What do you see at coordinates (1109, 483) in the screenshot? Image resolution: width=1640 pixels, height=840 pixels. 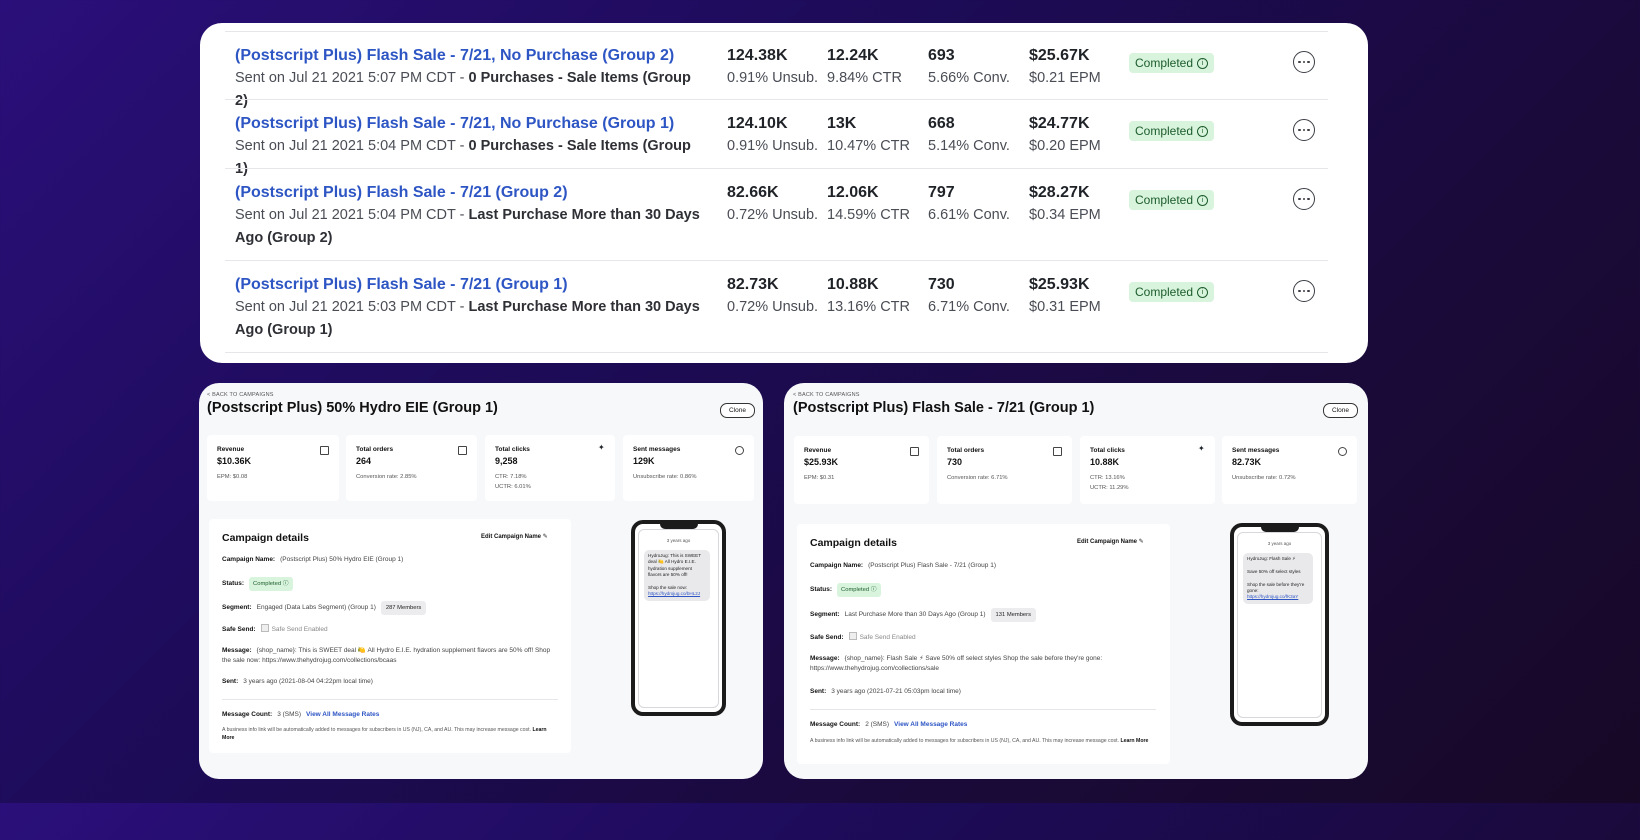 I see `stat-sub: CTR: 13.16% UCTR: 11.29%` at bounding box center [1109, 483].